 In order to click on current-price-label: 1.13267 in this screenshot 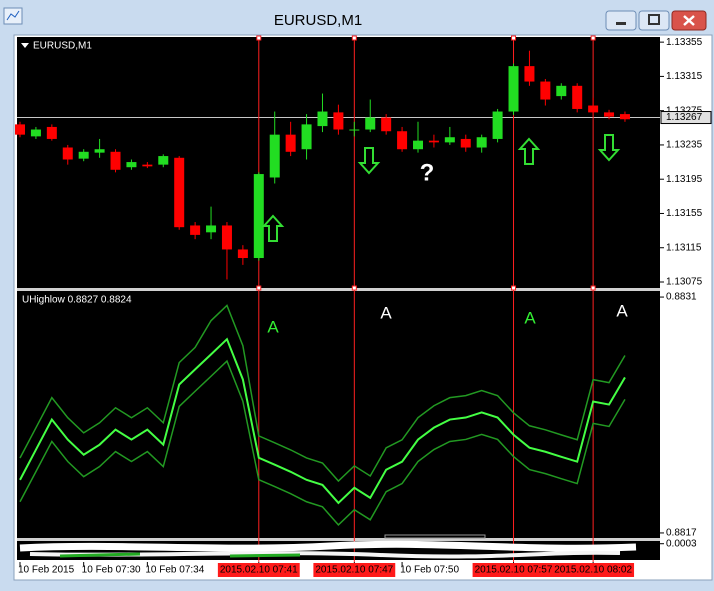, I will do `click(684, 117)`.